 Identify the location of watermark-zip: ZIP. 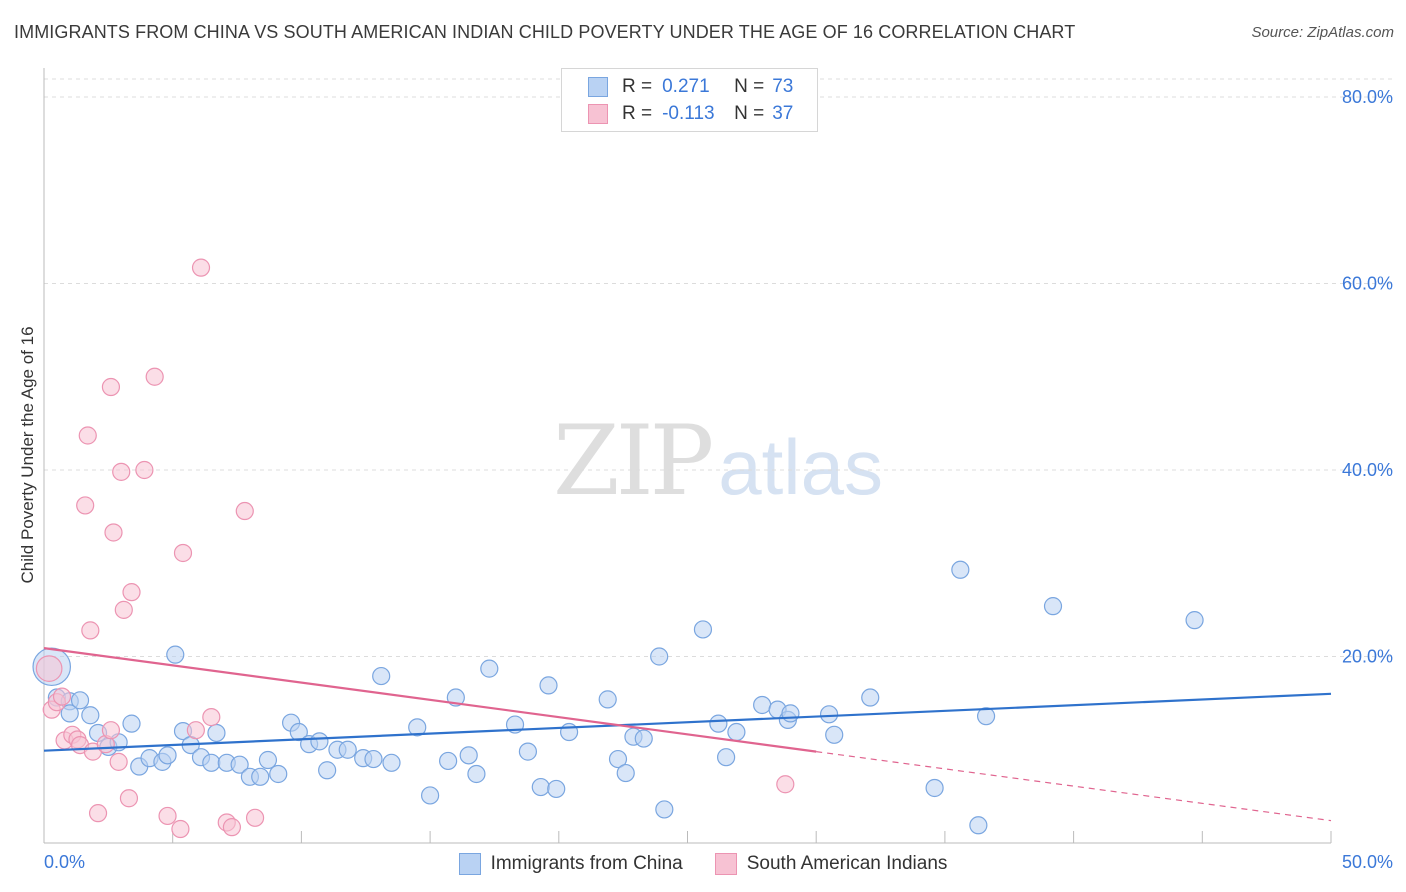
(633, 461).